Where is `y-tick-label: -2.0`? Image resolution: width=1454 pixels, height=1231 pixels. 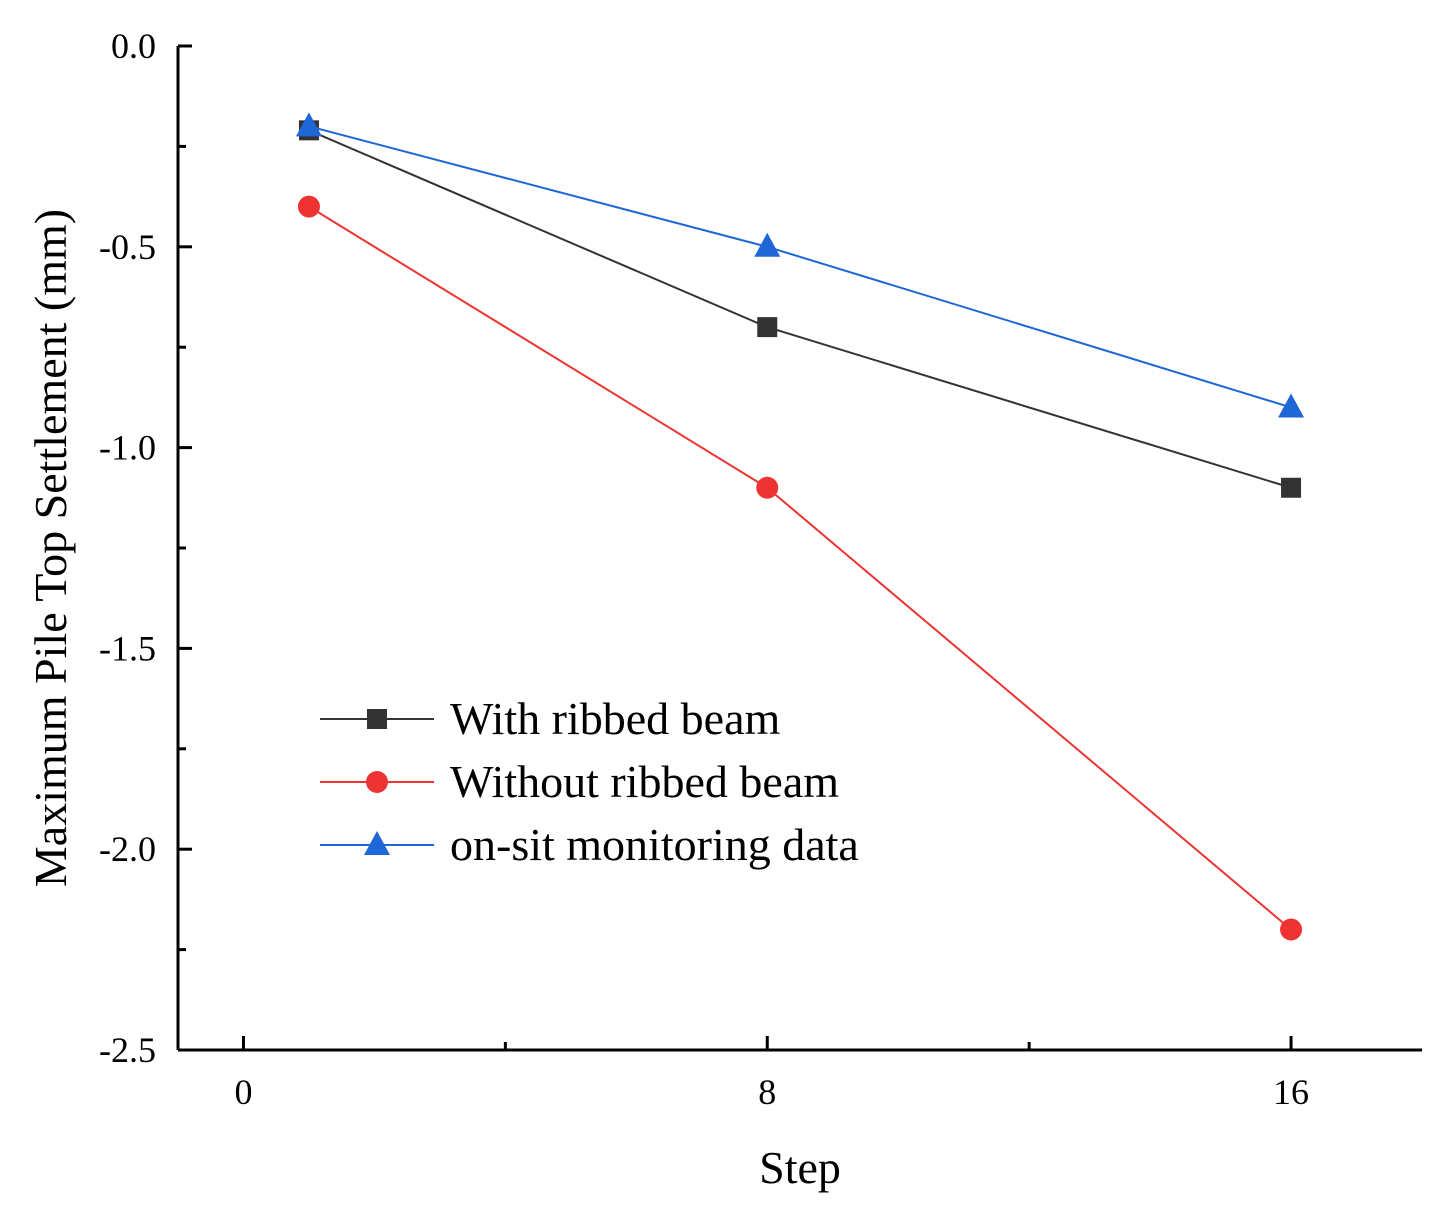
y-tick-label: -2.0 is located at coordinates (127, 849).